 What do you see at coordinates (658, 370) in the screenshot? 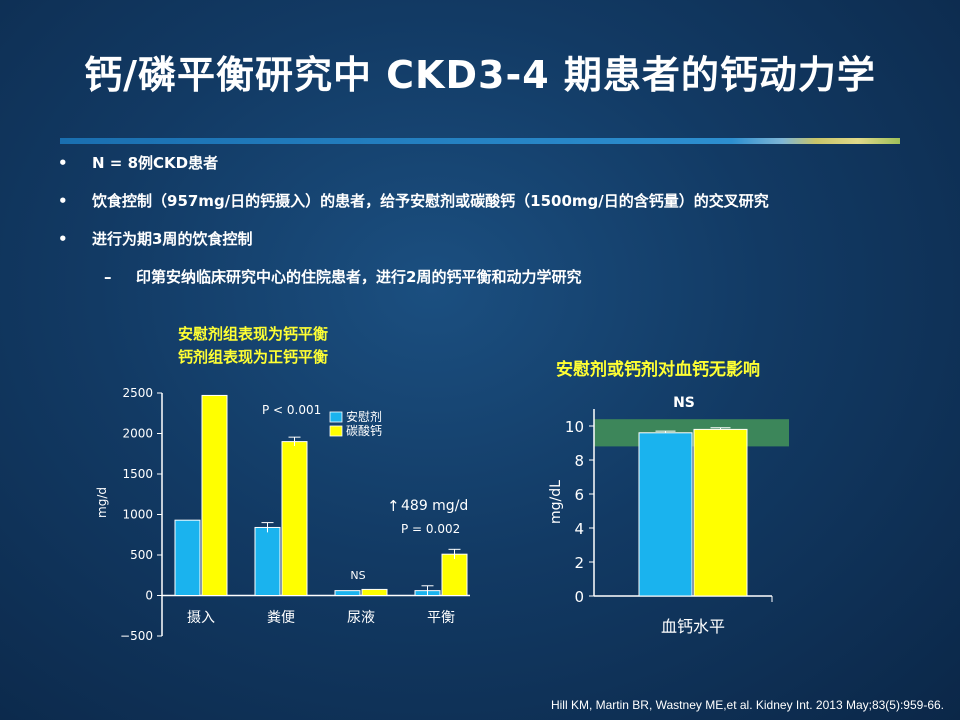
I see `right-chart-caption: 安慰剂或钙剂对血钙无影响` at bounding box center [658, 370].